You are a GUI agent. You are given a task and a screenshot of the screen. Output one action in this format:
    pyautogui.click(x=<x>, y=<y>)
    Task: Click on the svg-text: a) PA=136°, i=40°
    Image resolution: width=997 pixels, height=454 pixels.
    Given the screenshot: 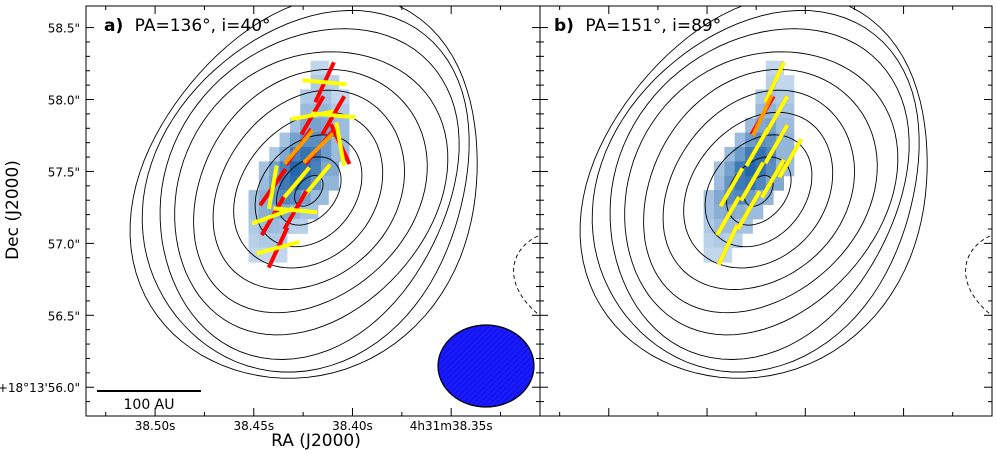 What is the action you would take?
    pyautogui.click(x=187, y=26)
    